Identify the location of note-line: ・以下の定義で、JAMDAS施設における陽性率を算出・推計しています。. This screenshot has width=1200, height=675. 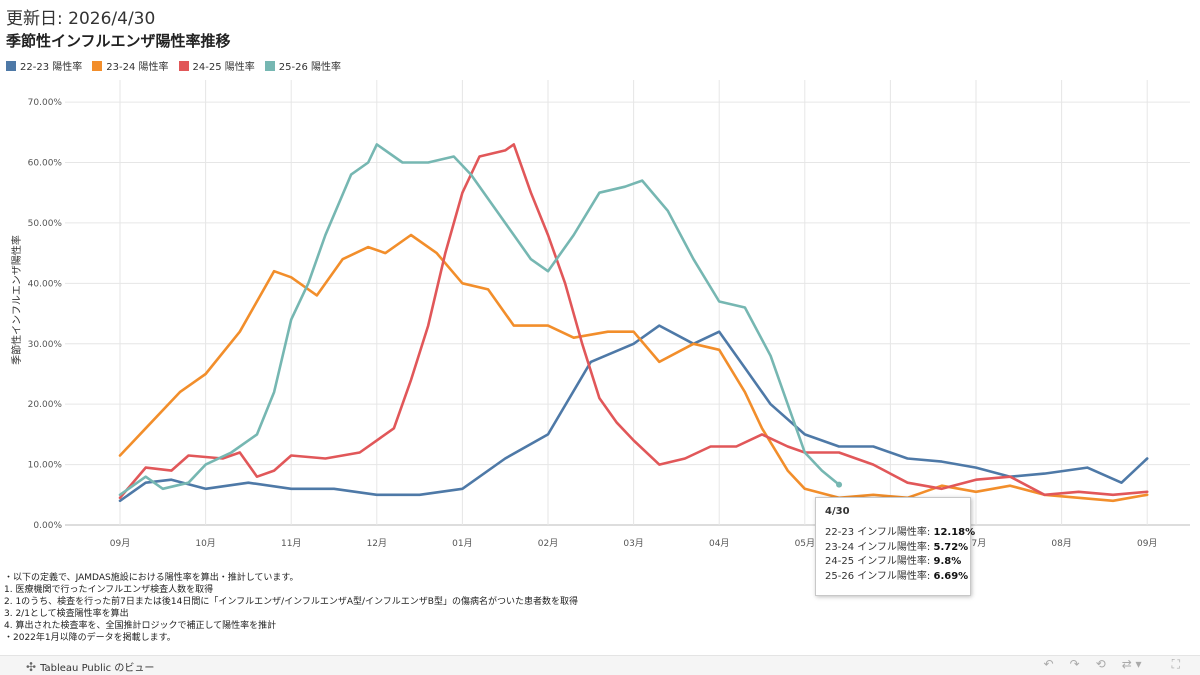
(151, 578).